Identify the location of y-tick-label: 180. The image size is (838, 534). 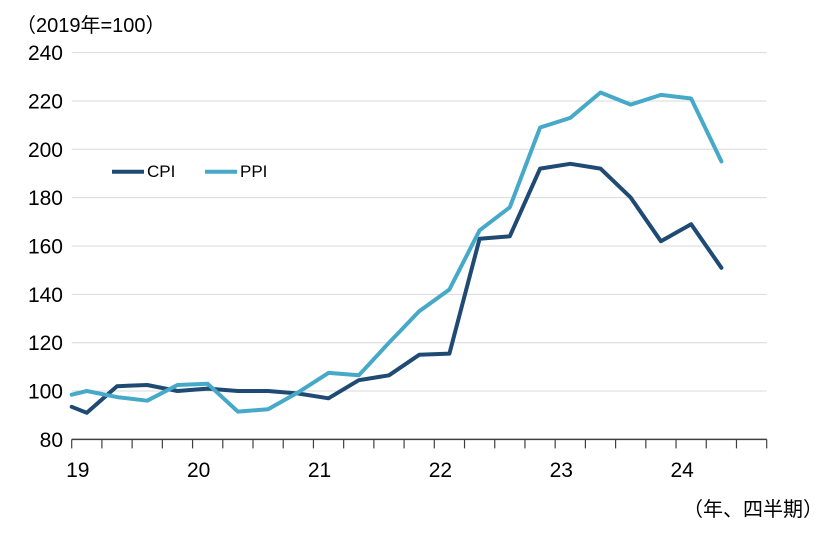
(45, 198).